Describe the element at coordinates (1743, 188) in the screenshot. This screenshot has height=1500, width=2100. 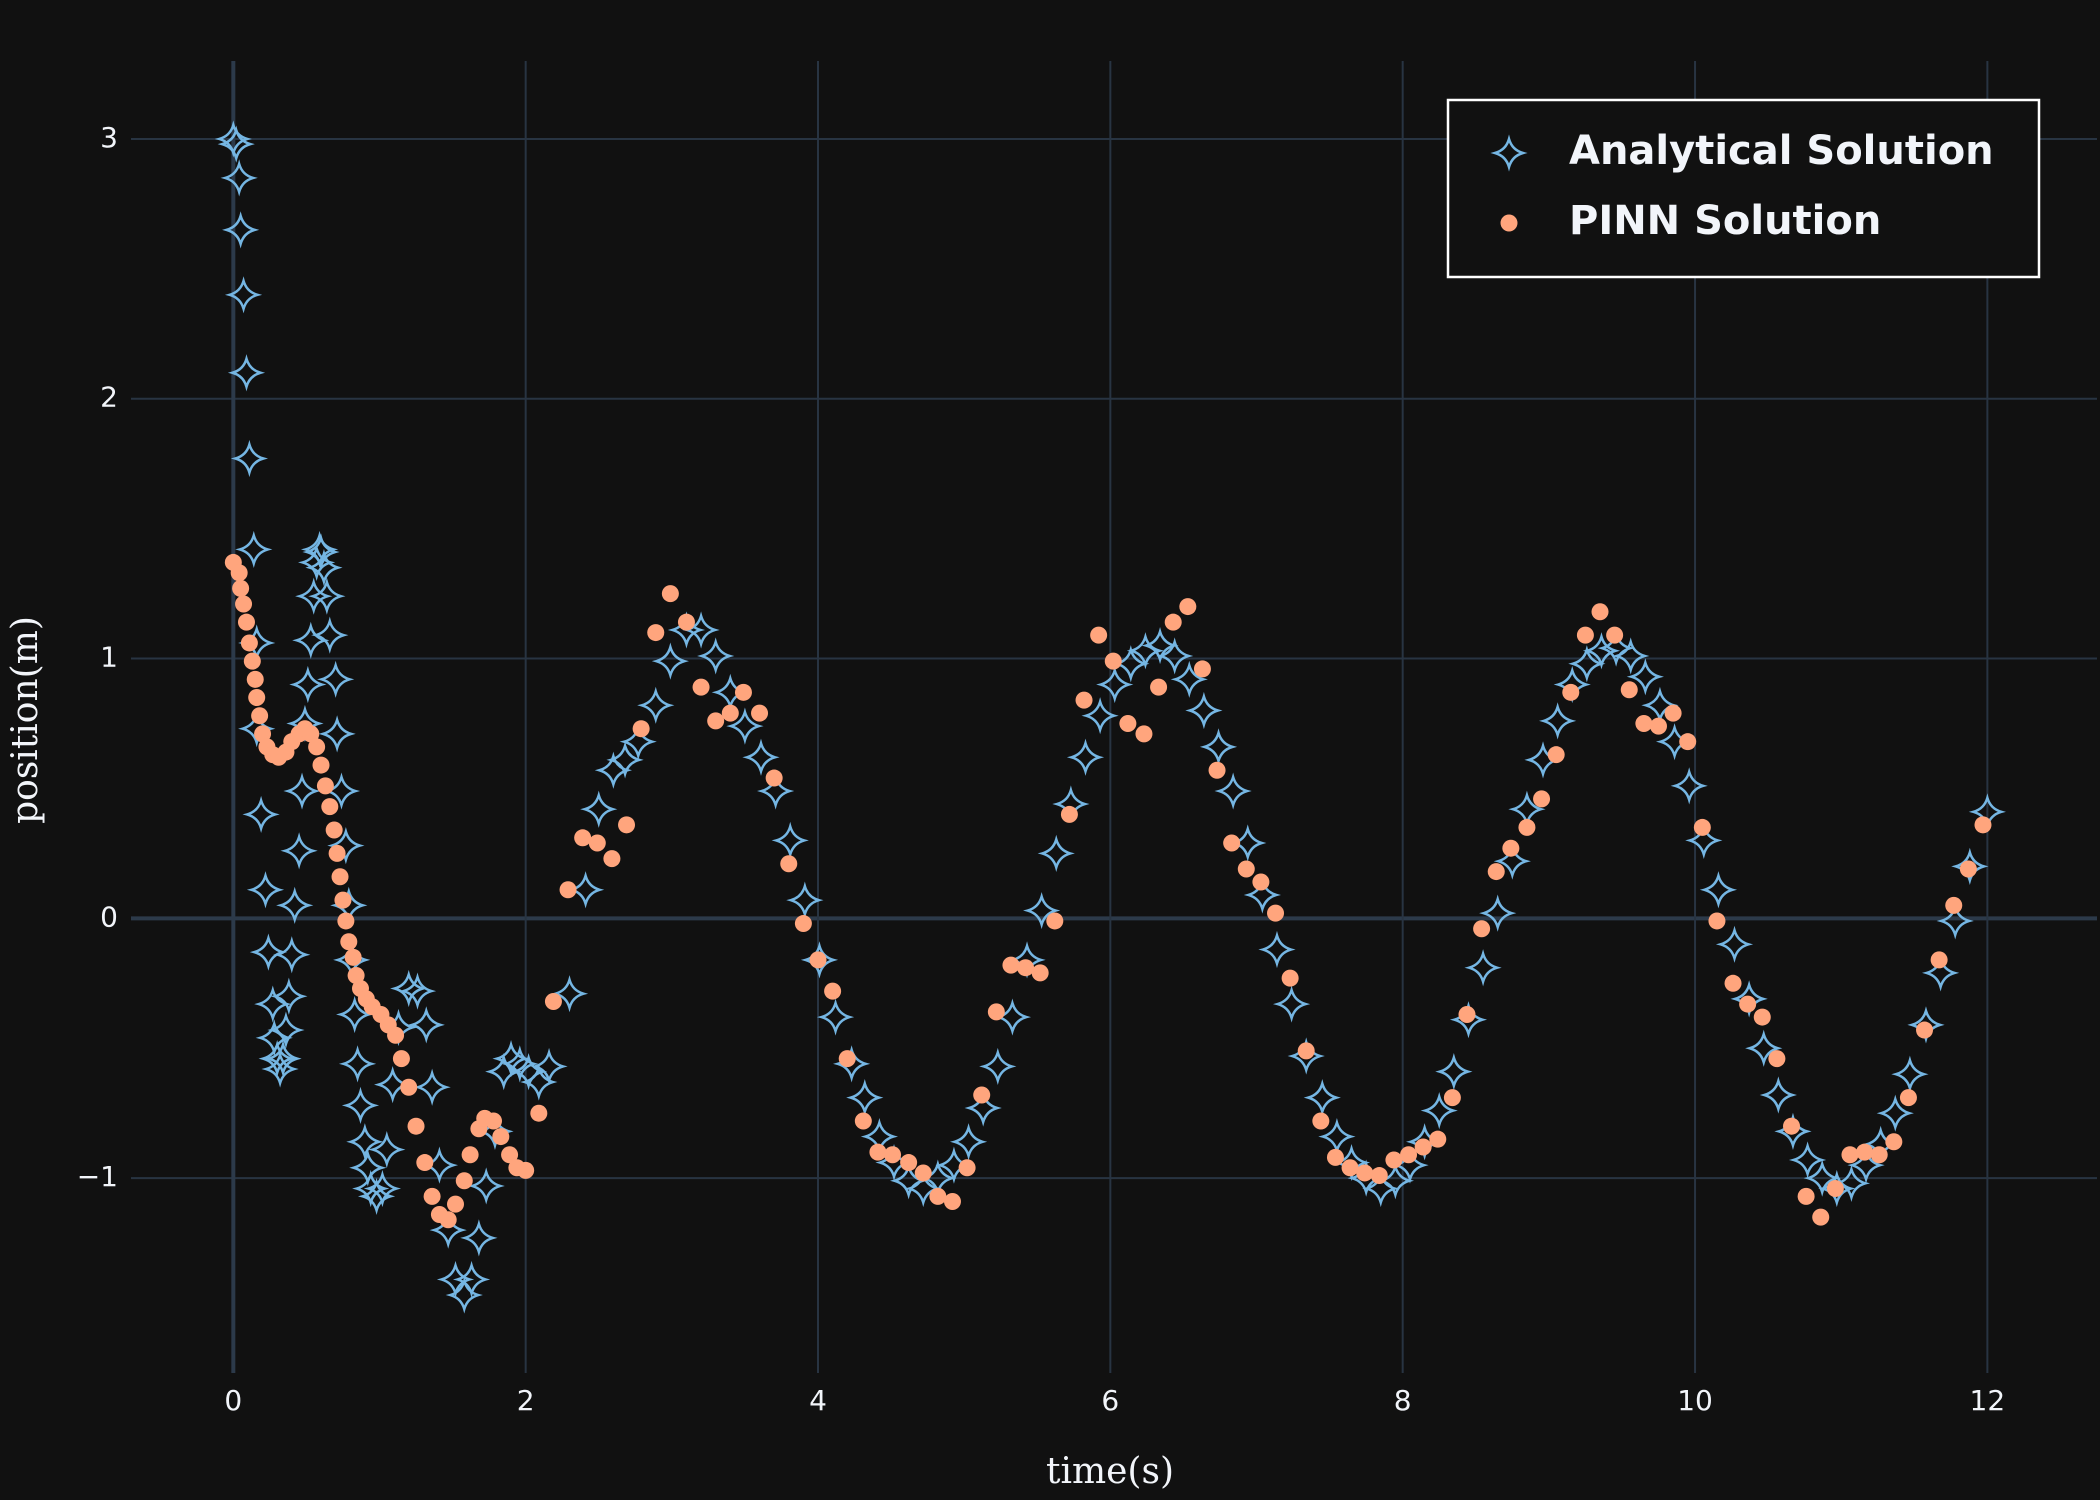
I see `legend: Analytical Solution PINN Solution` at that location.